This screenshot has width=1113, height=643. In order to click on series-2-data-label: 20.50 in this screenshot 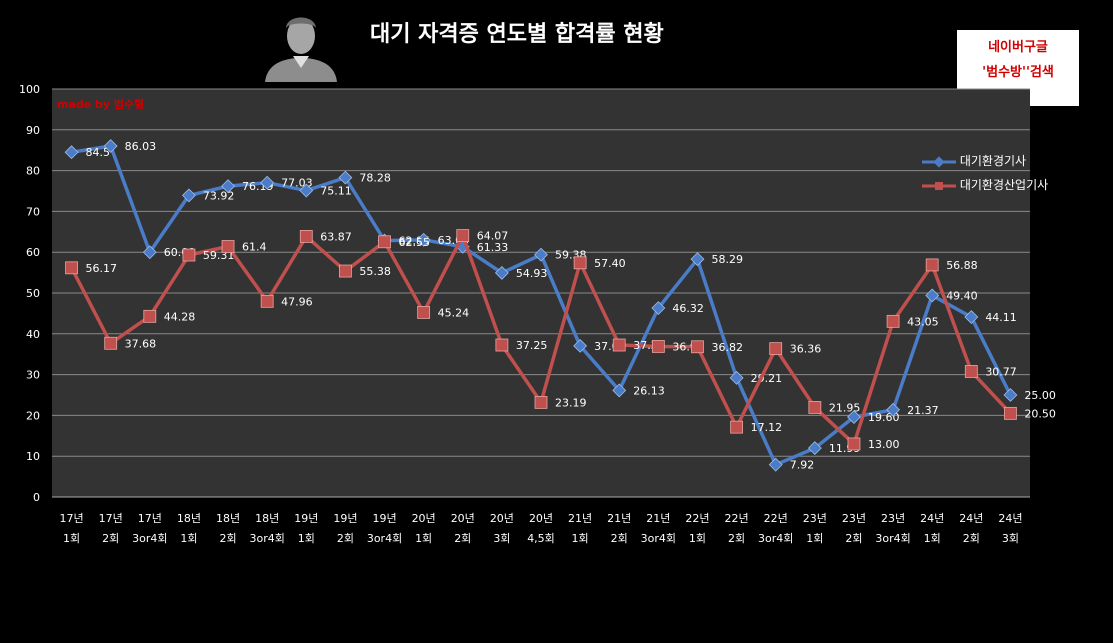, I will do `click(1040, 413)`.